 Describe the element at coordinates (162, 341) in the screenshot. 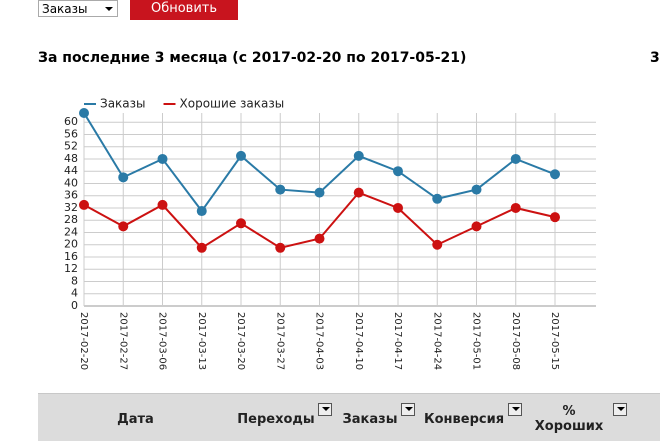

I see `x-tick-label: 2017-03-06` at that location.